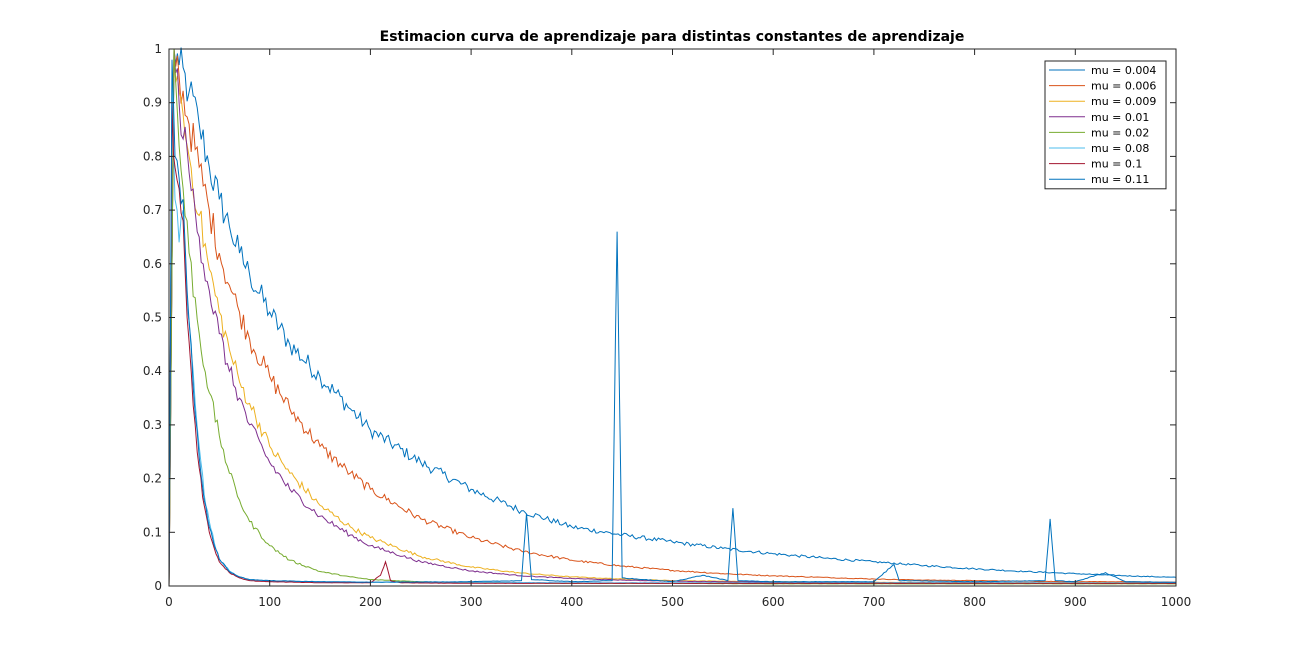  I want to click on y-tick-label: 0.2, so click(152, 479).